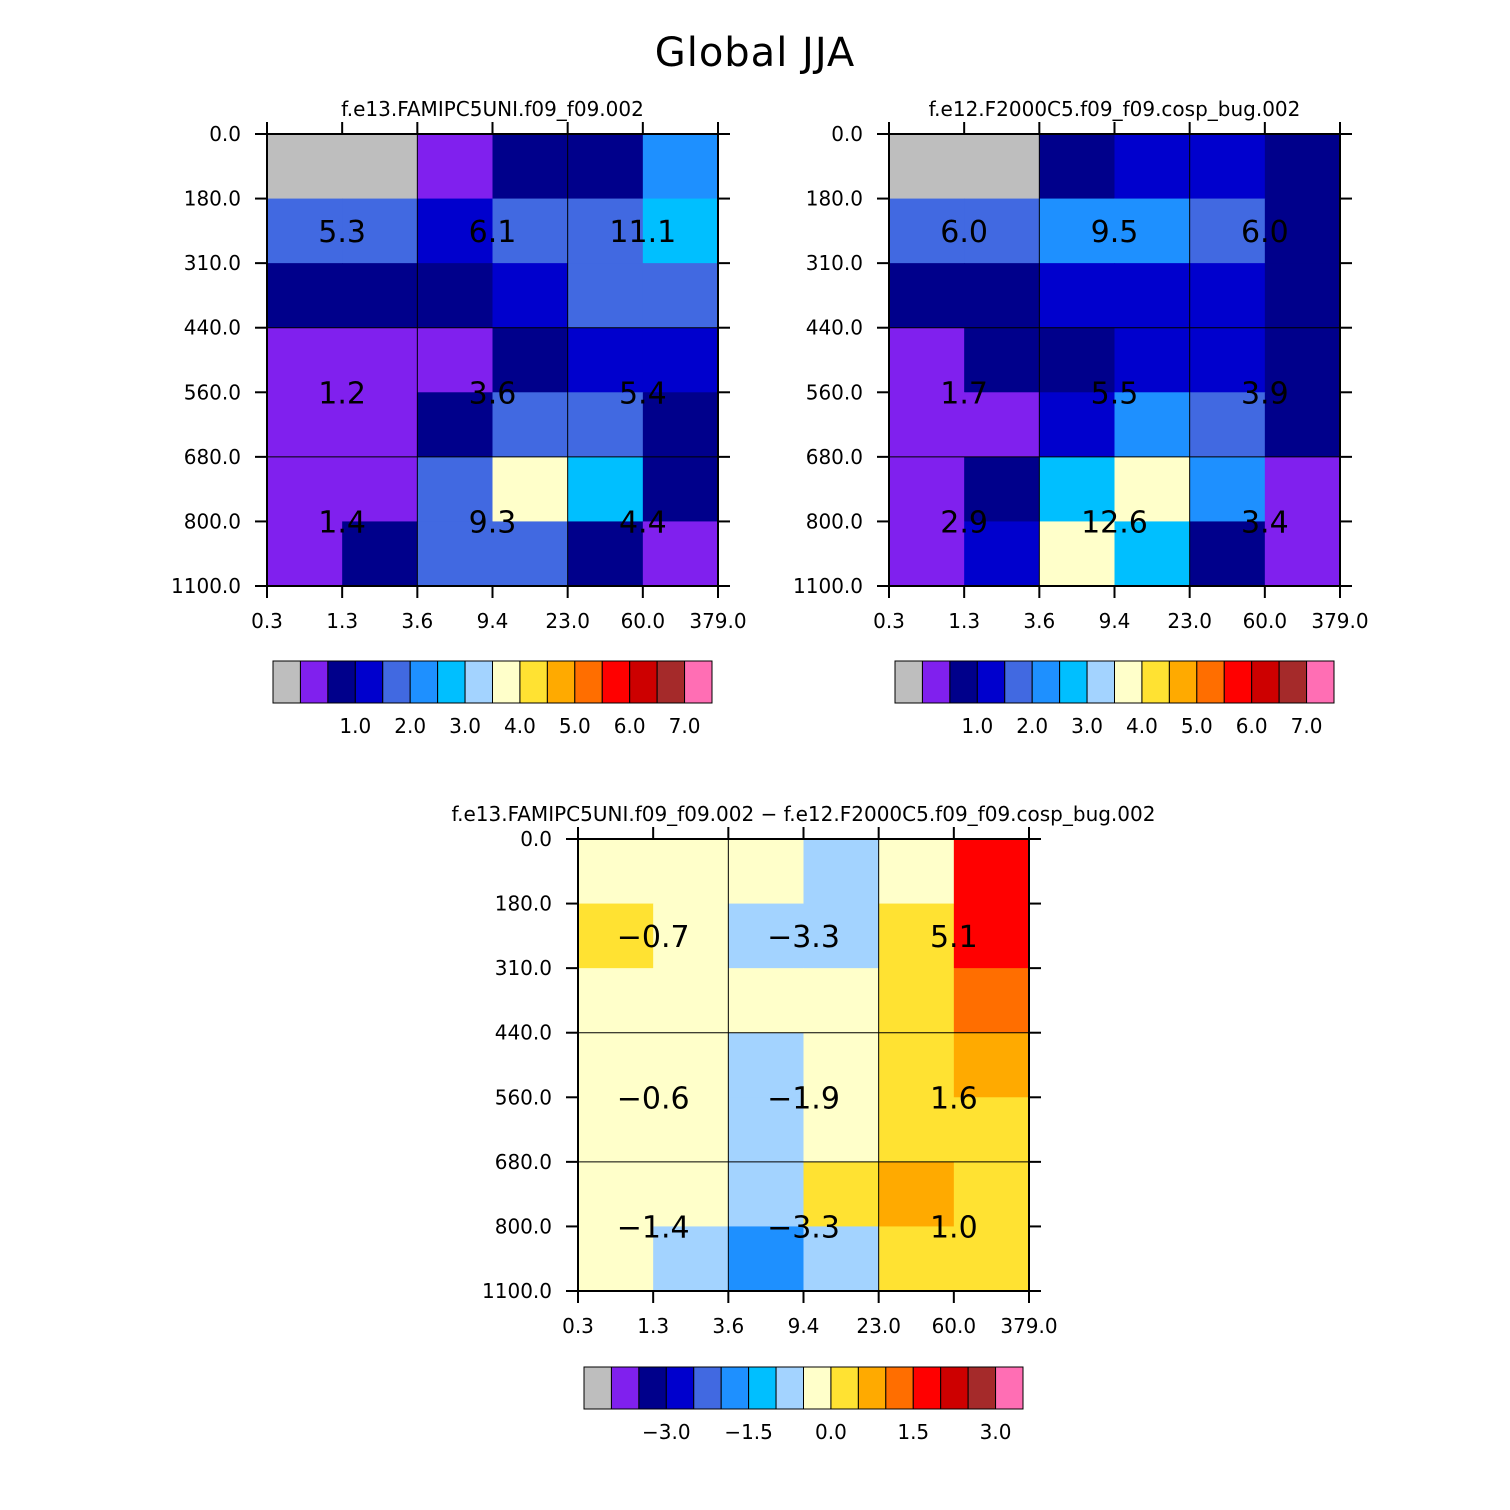 Image resolution: width=1510 pixels, height=1510 pixels. Describe the element at coordinates (578, 1326) in the screenshot. I see `x-tick-label: 0.3` at that location.